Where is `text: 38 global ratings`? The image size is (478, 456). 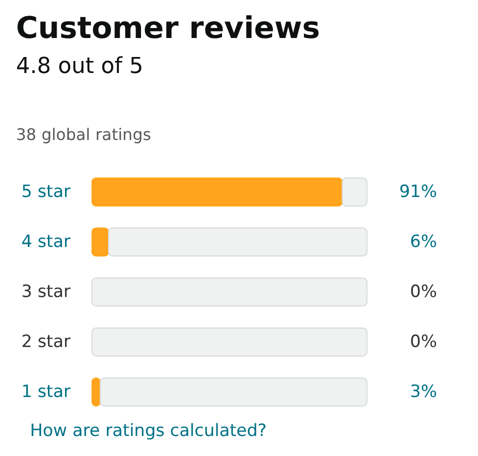
text: 38 global ratings is located at coordinates (84, 134).